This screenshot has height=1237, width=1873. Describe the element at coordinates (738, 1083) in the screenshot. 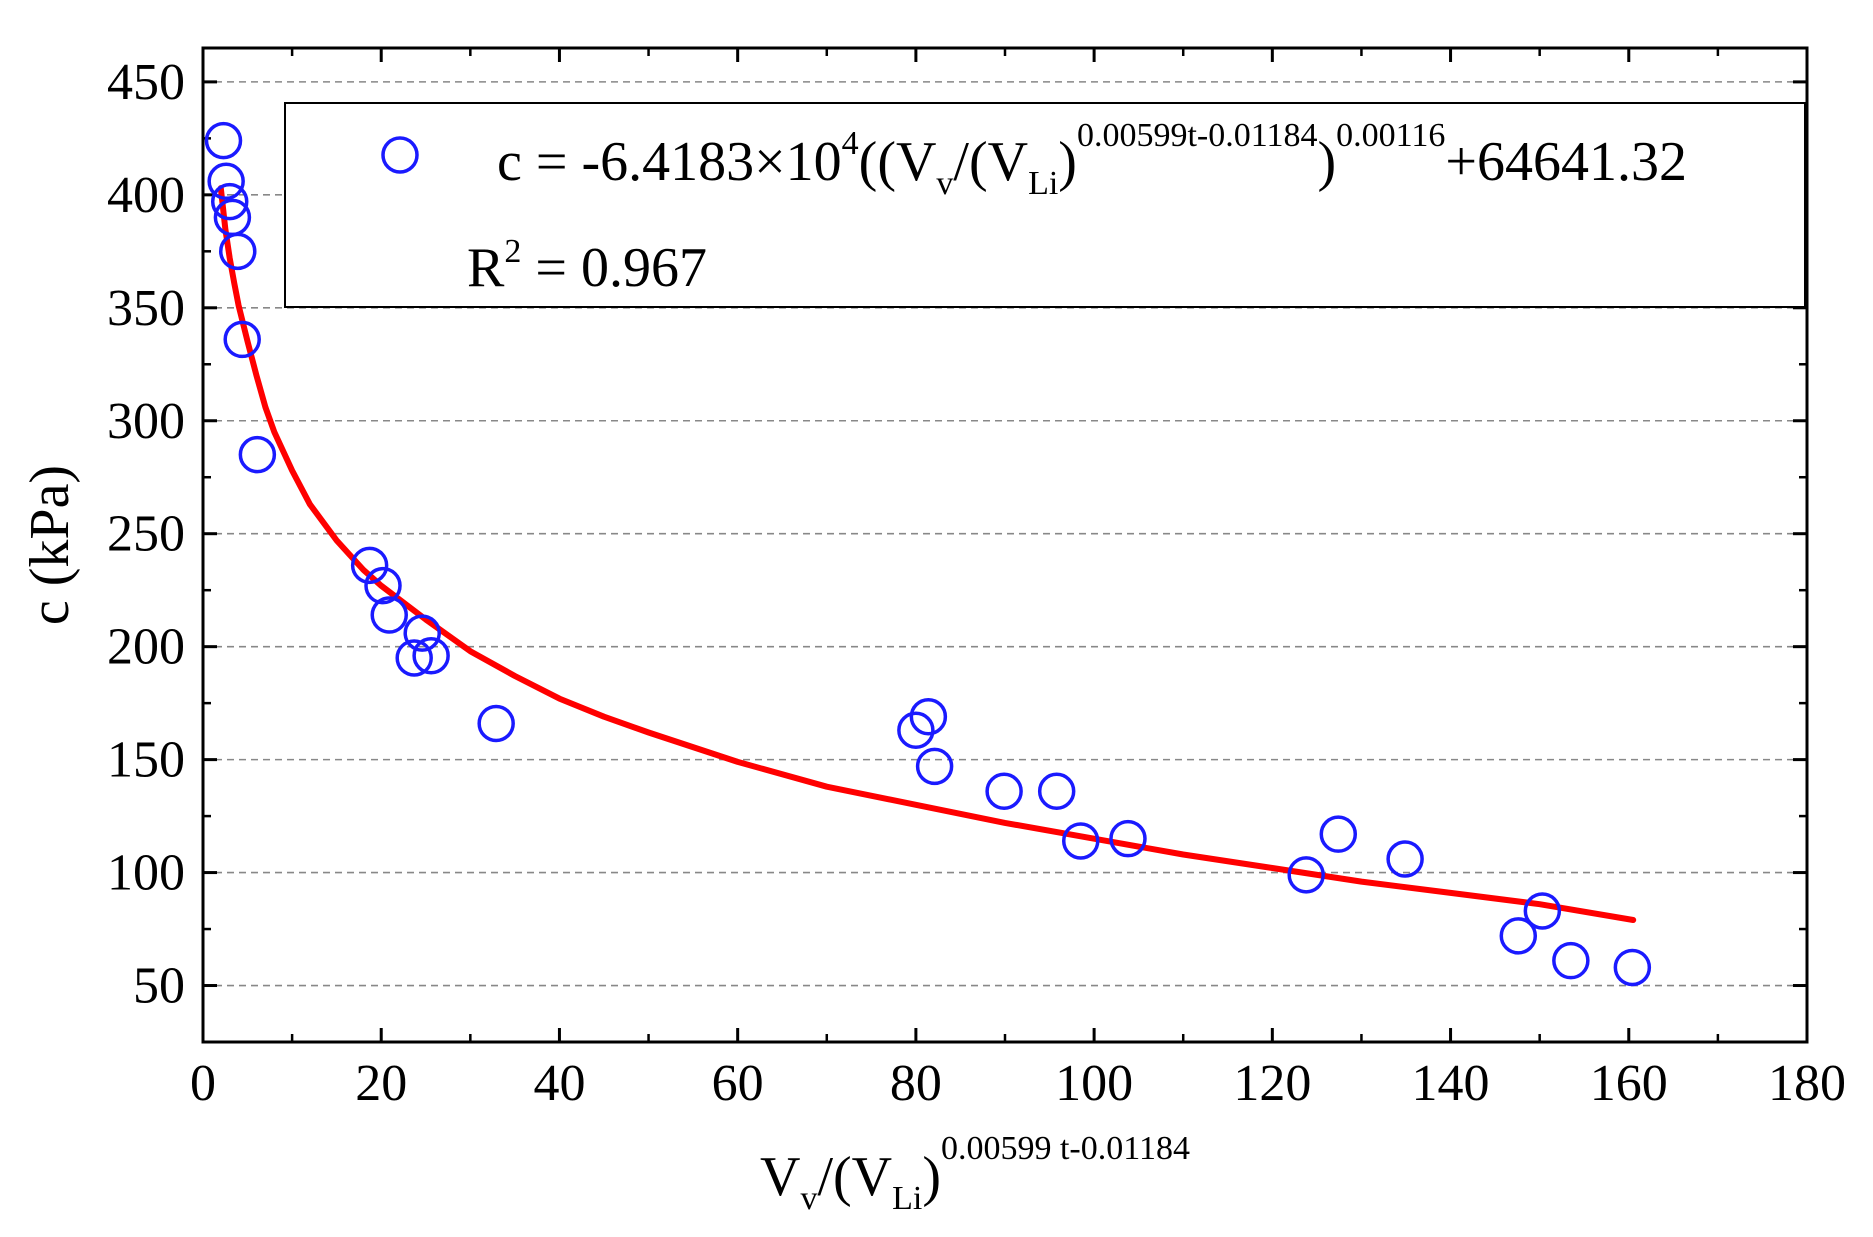

I see `x-tick-label: 60` at that location.